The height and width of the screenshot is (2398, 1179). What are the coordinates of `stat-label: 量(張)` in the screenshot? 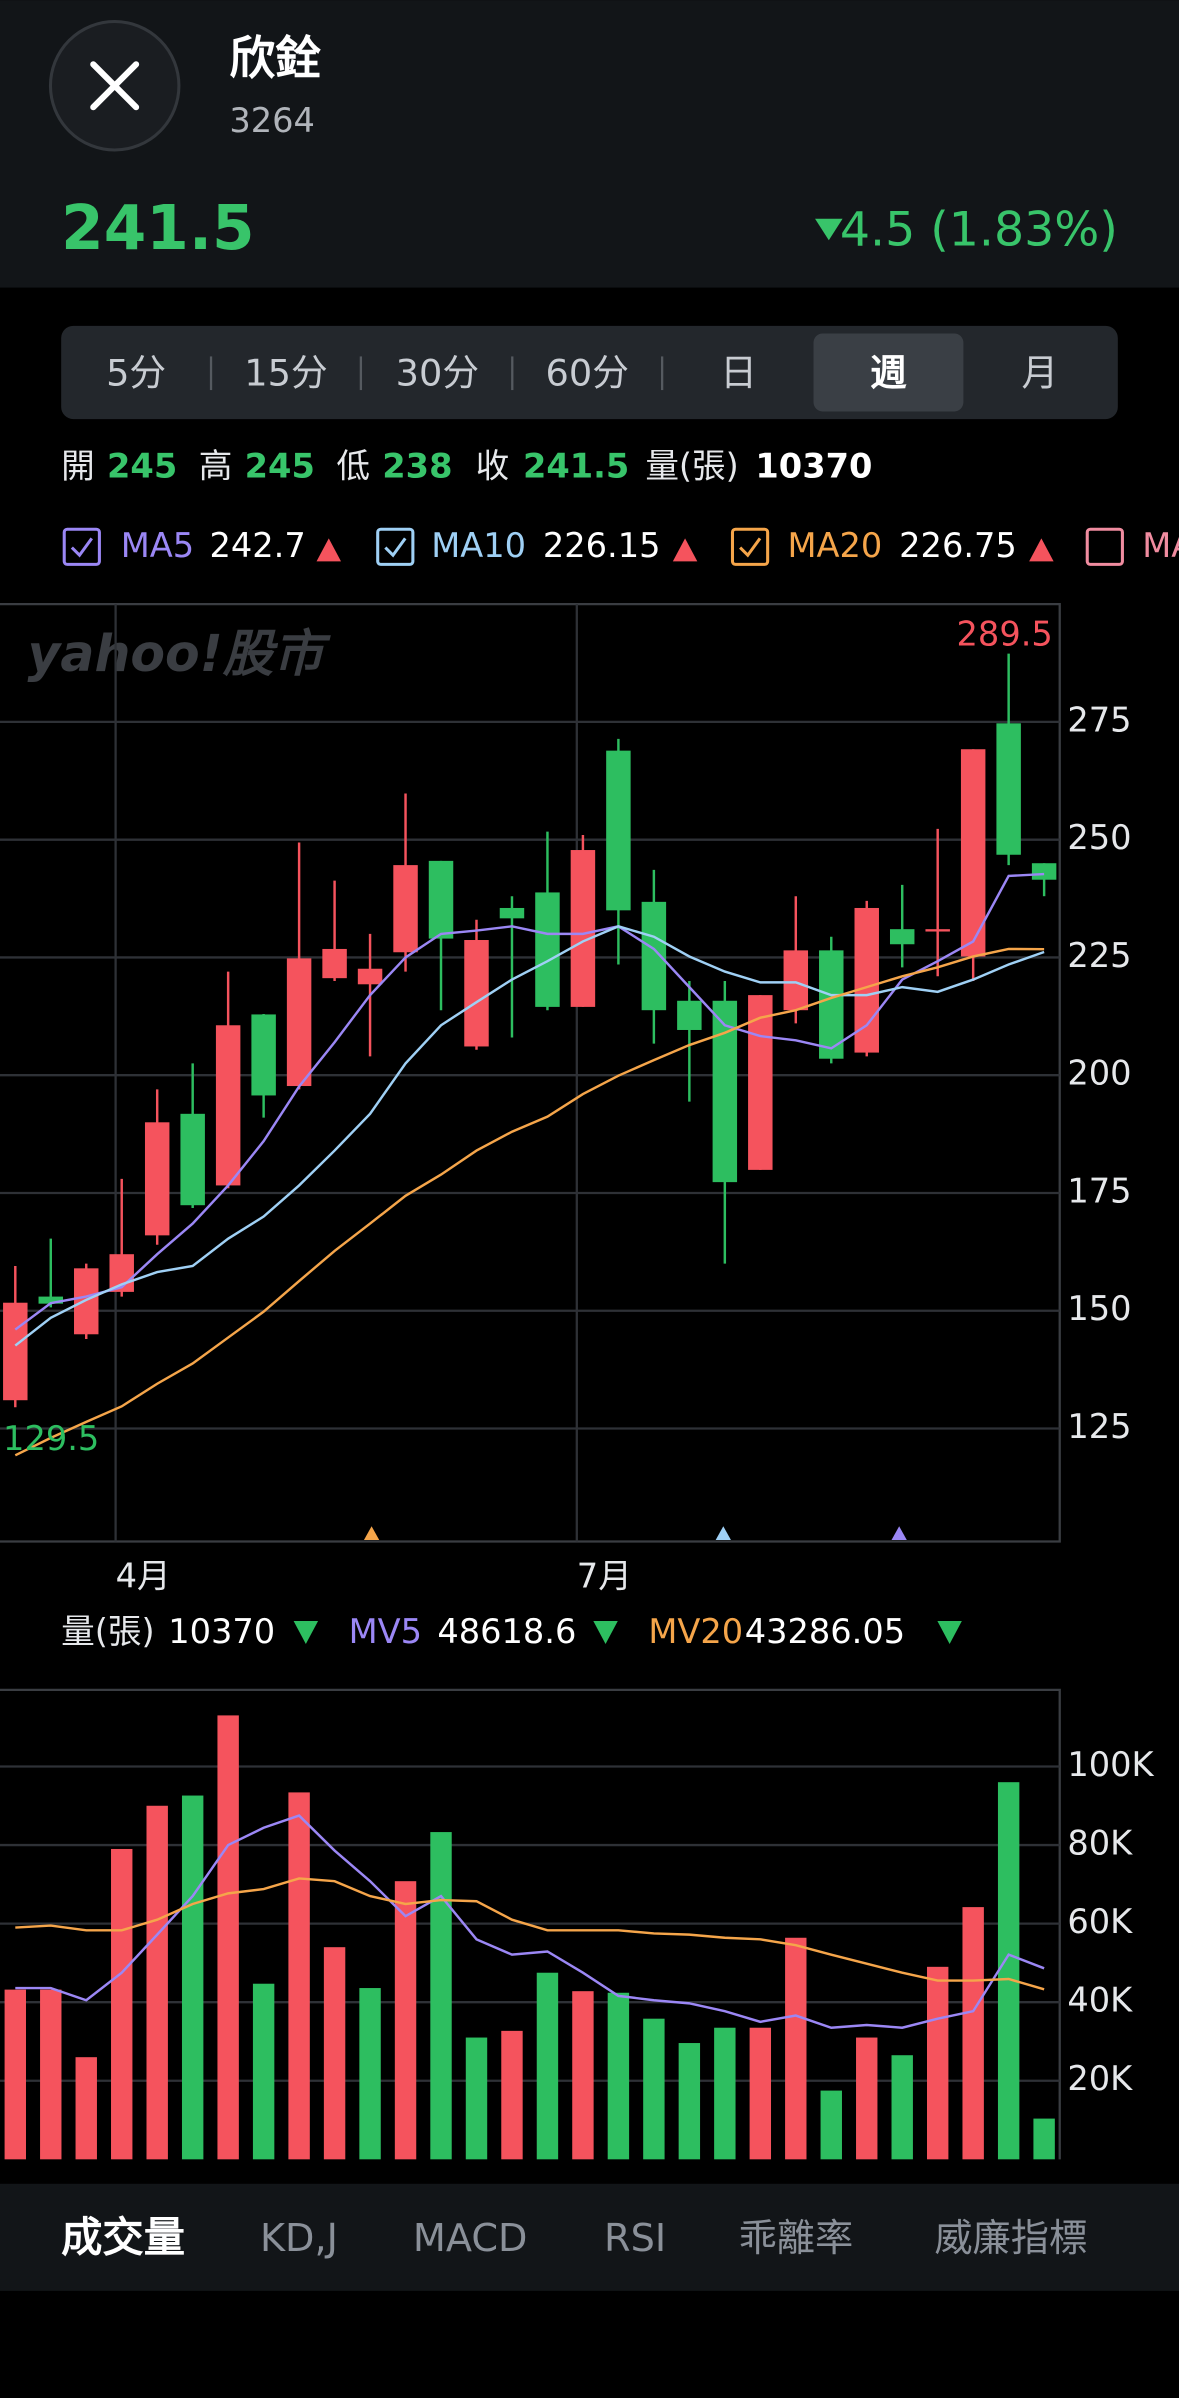 It's located at (692, 466).